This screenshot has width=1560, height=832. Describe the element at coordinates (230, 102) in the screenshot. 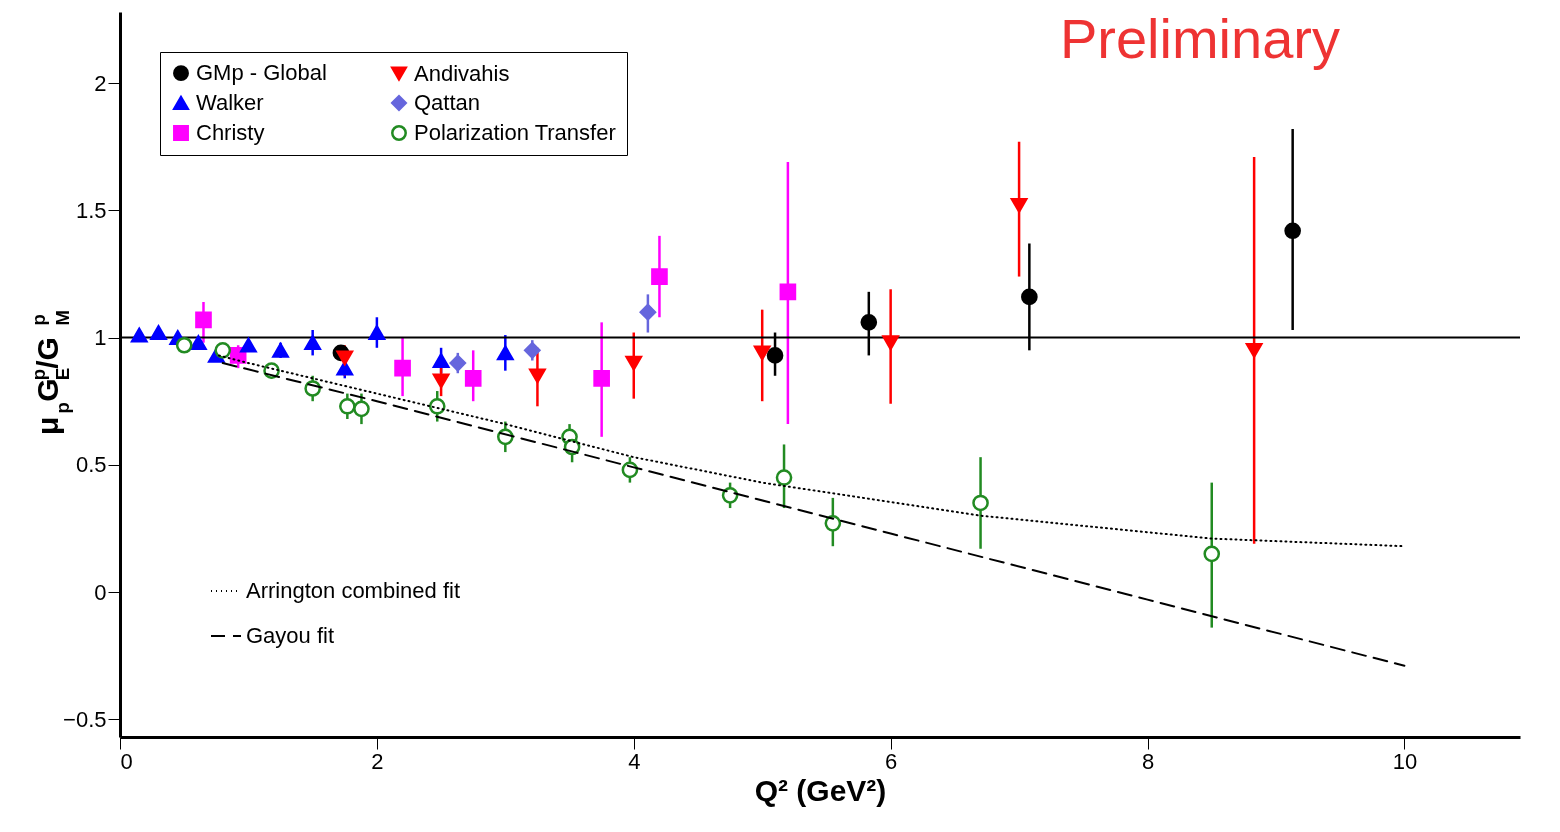

I see `legend-label: Walker` at that location.